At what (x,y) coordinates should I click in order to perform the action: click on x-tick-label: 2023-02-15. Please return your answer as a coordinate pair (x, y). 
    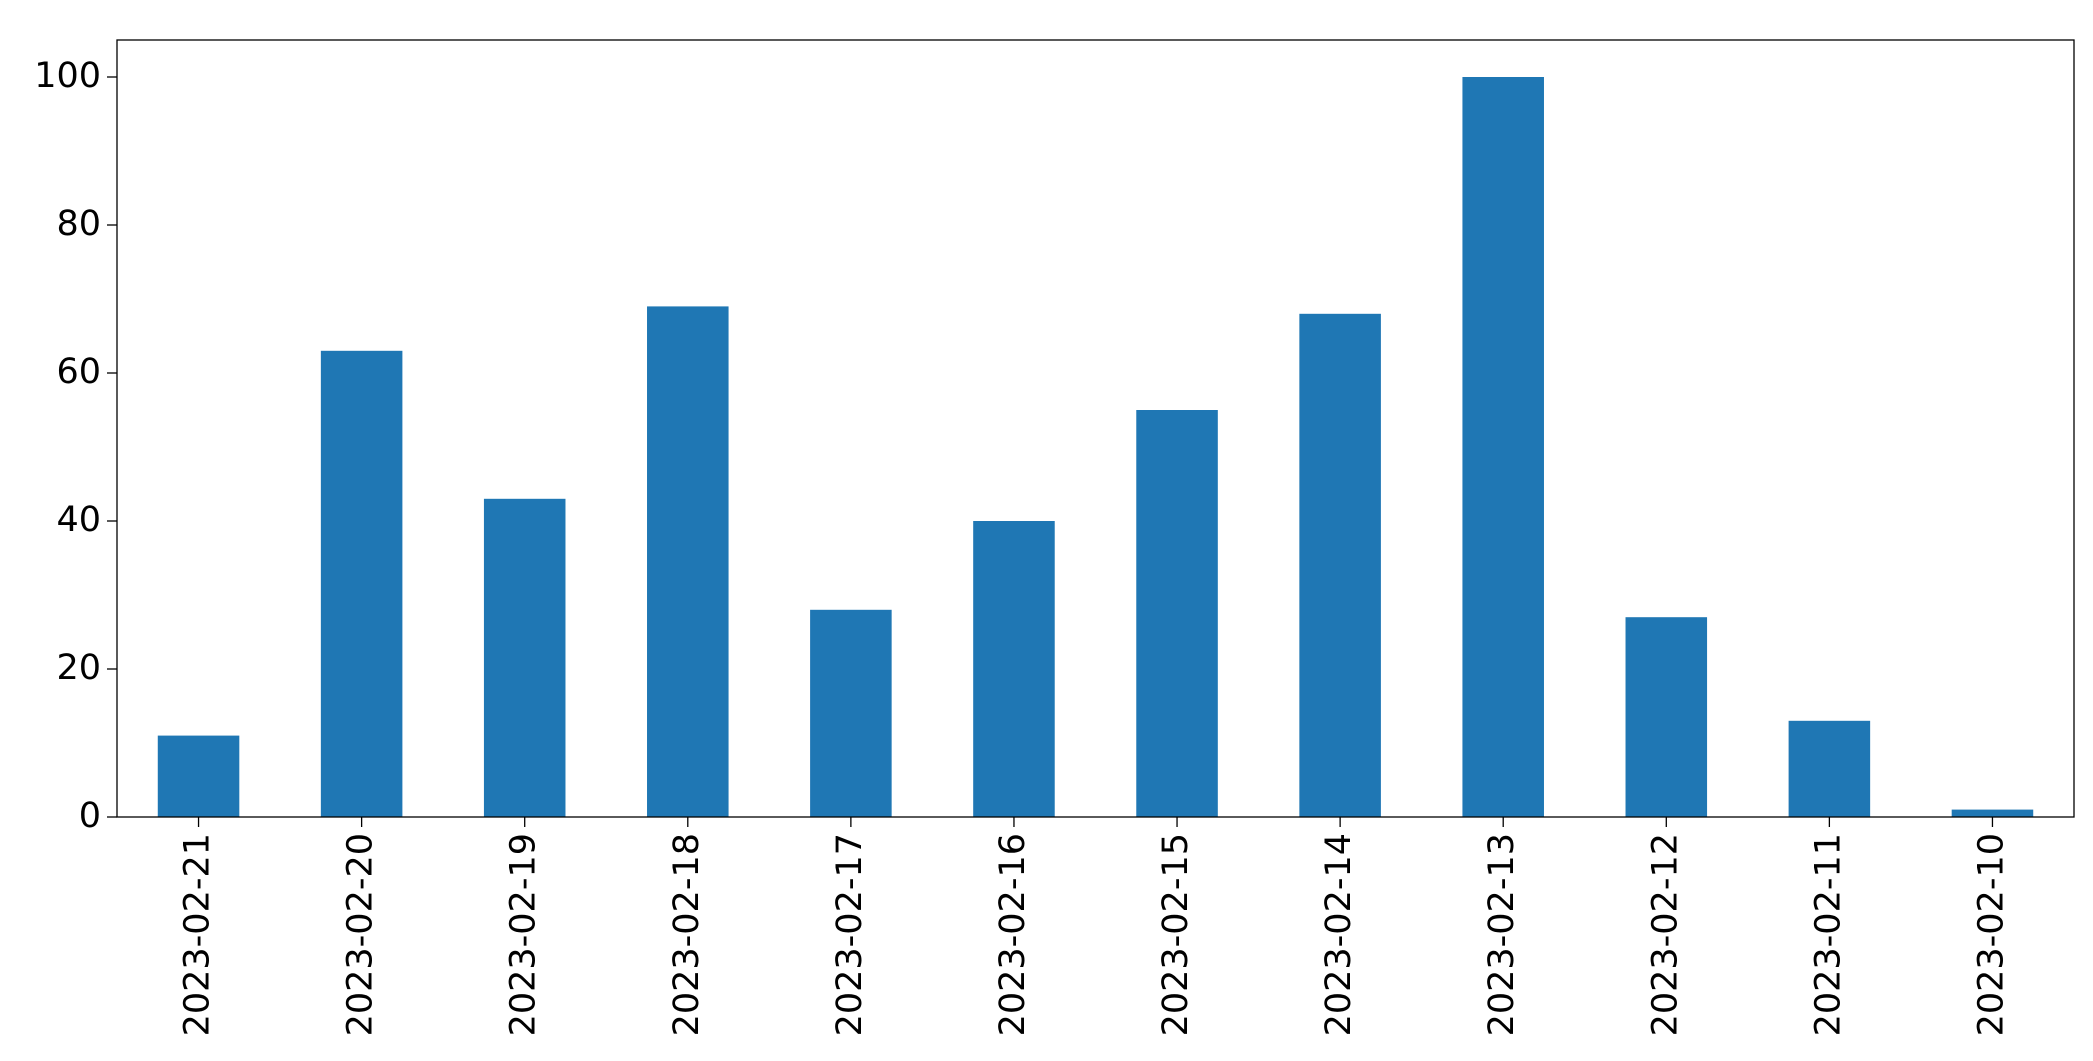
    Looking at the image, I should click on (1176, 934).